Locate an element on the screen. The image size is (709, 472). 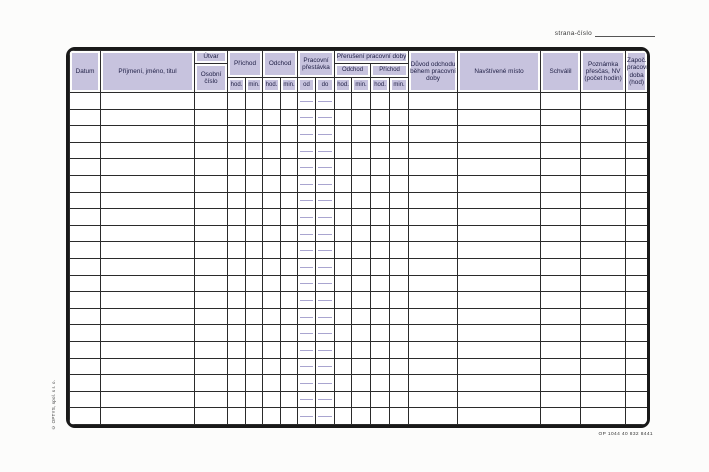
col-header-visited-place: Navštívené místo is located at coordinates (499, 71).